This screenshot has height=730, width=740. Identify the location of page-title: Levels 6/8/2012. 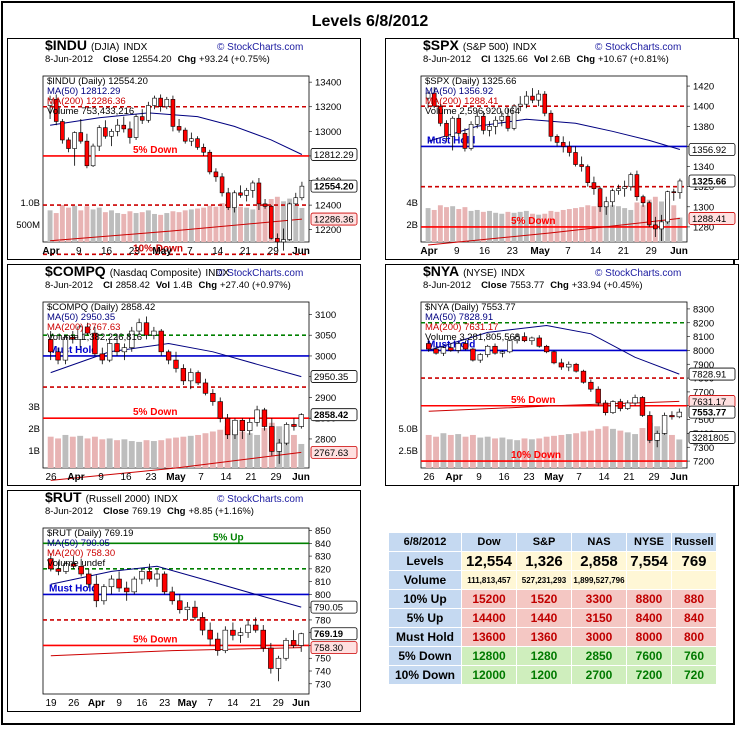
(370, 21).